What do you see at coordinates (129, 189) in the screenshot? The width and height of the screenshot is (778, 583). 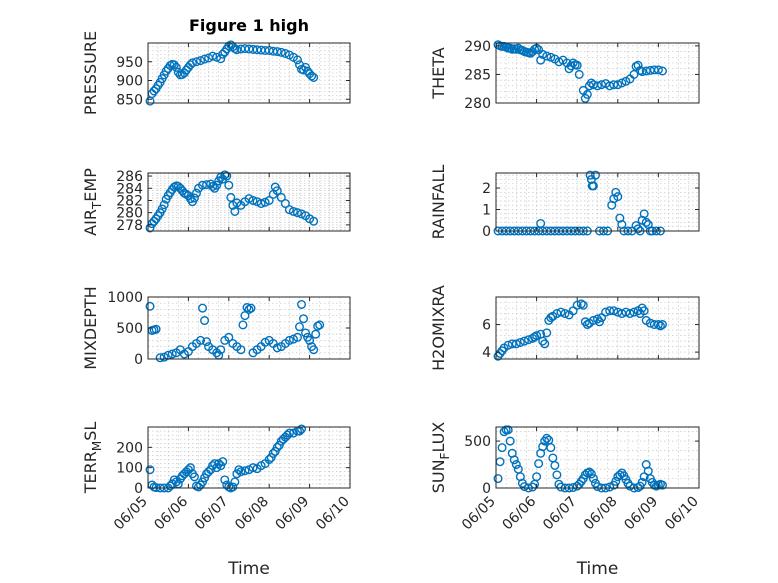 I see `y-tick-label: 284` at bounding box center [129, 189].